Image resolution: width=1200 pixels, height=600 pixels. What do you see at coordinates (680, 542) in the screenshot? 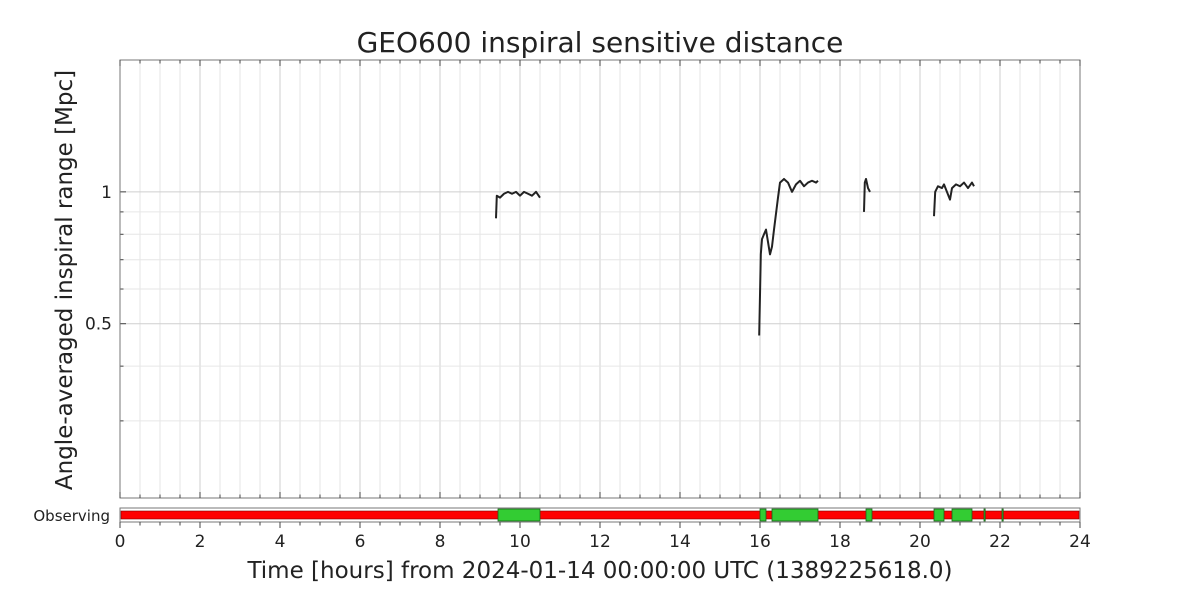
I see `x-tick-label: 14` at bounding box center [680, 542].